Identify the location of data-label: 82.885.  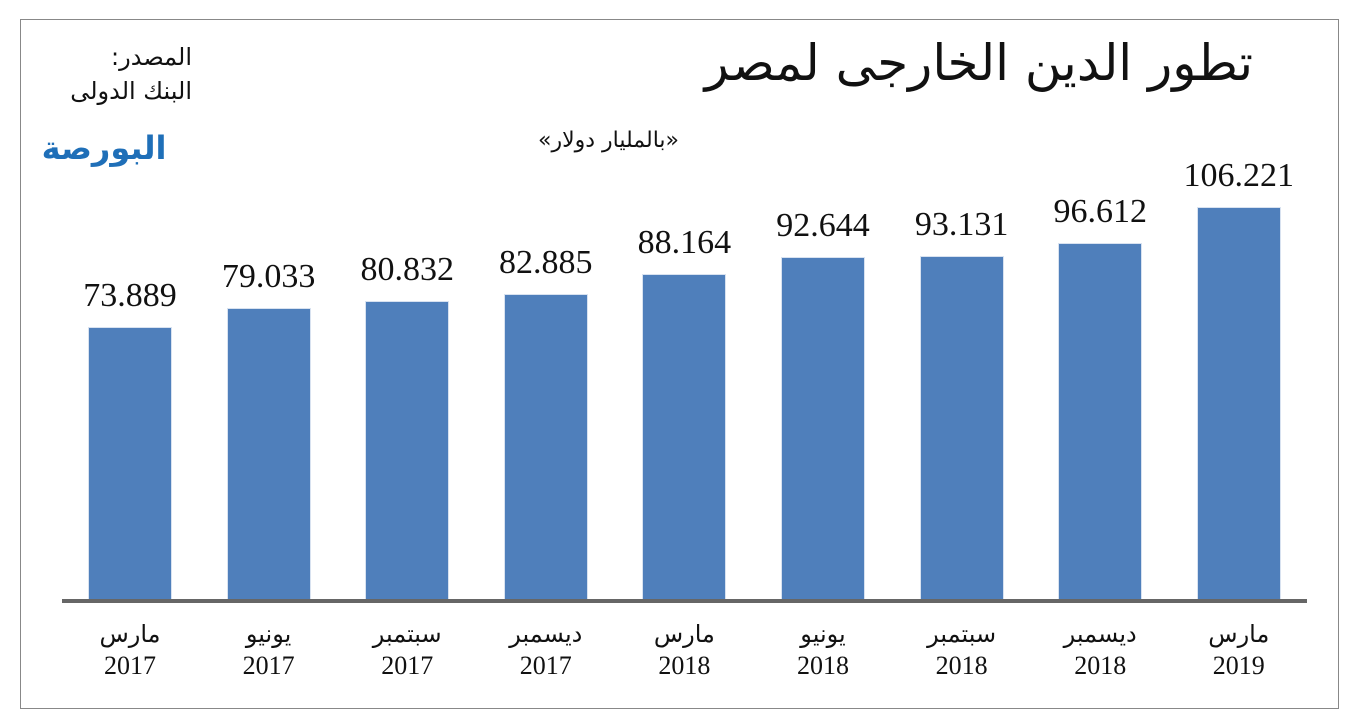
(546, 262).